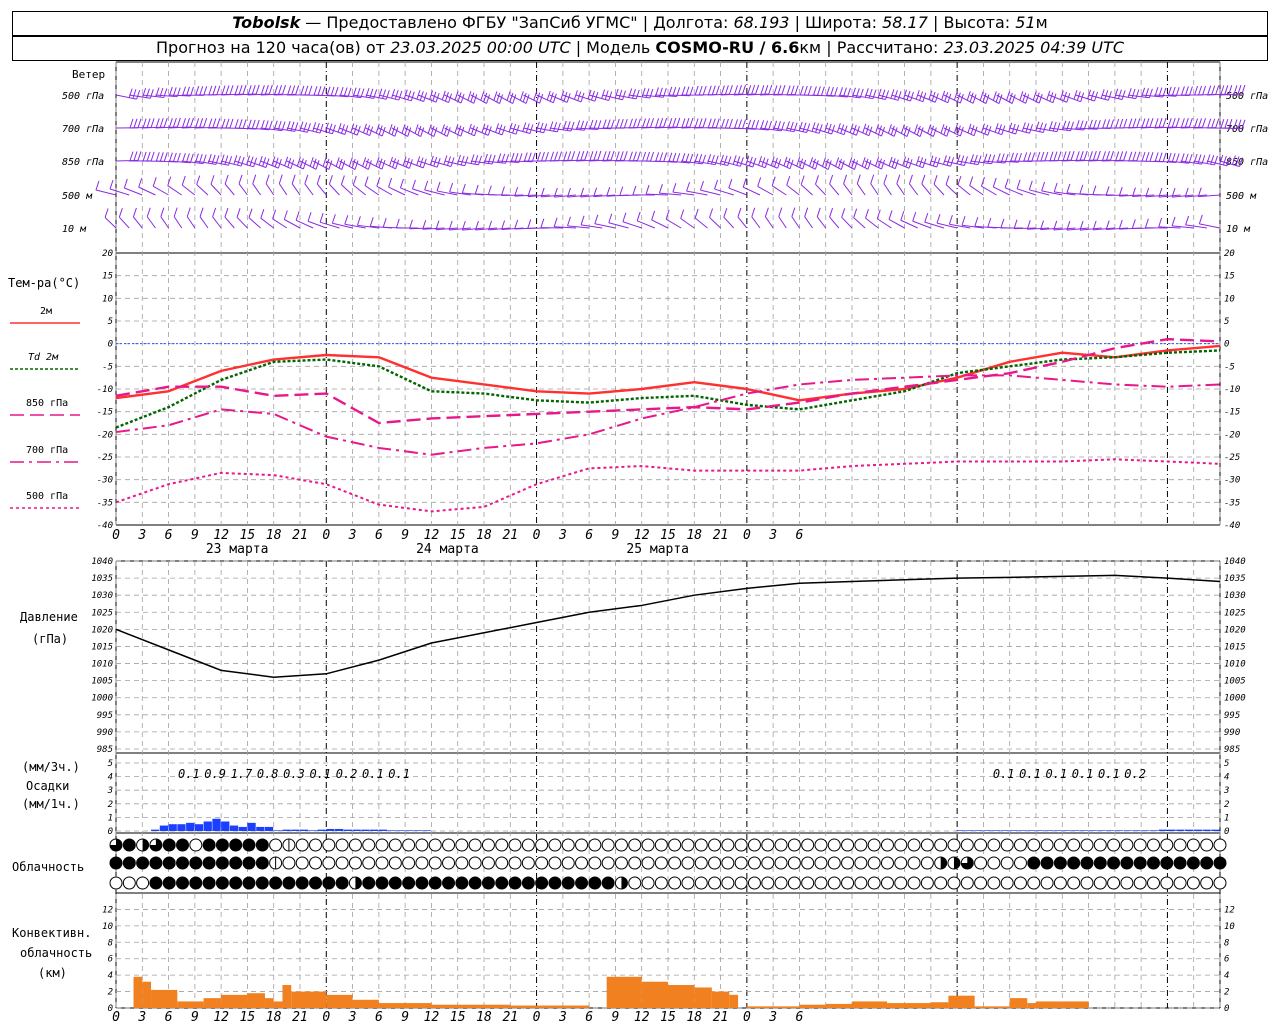  What do you see at coordinates (613, 47) in the screenshot?
I see `model-label: | Модель` at bounding box center [613, 47].